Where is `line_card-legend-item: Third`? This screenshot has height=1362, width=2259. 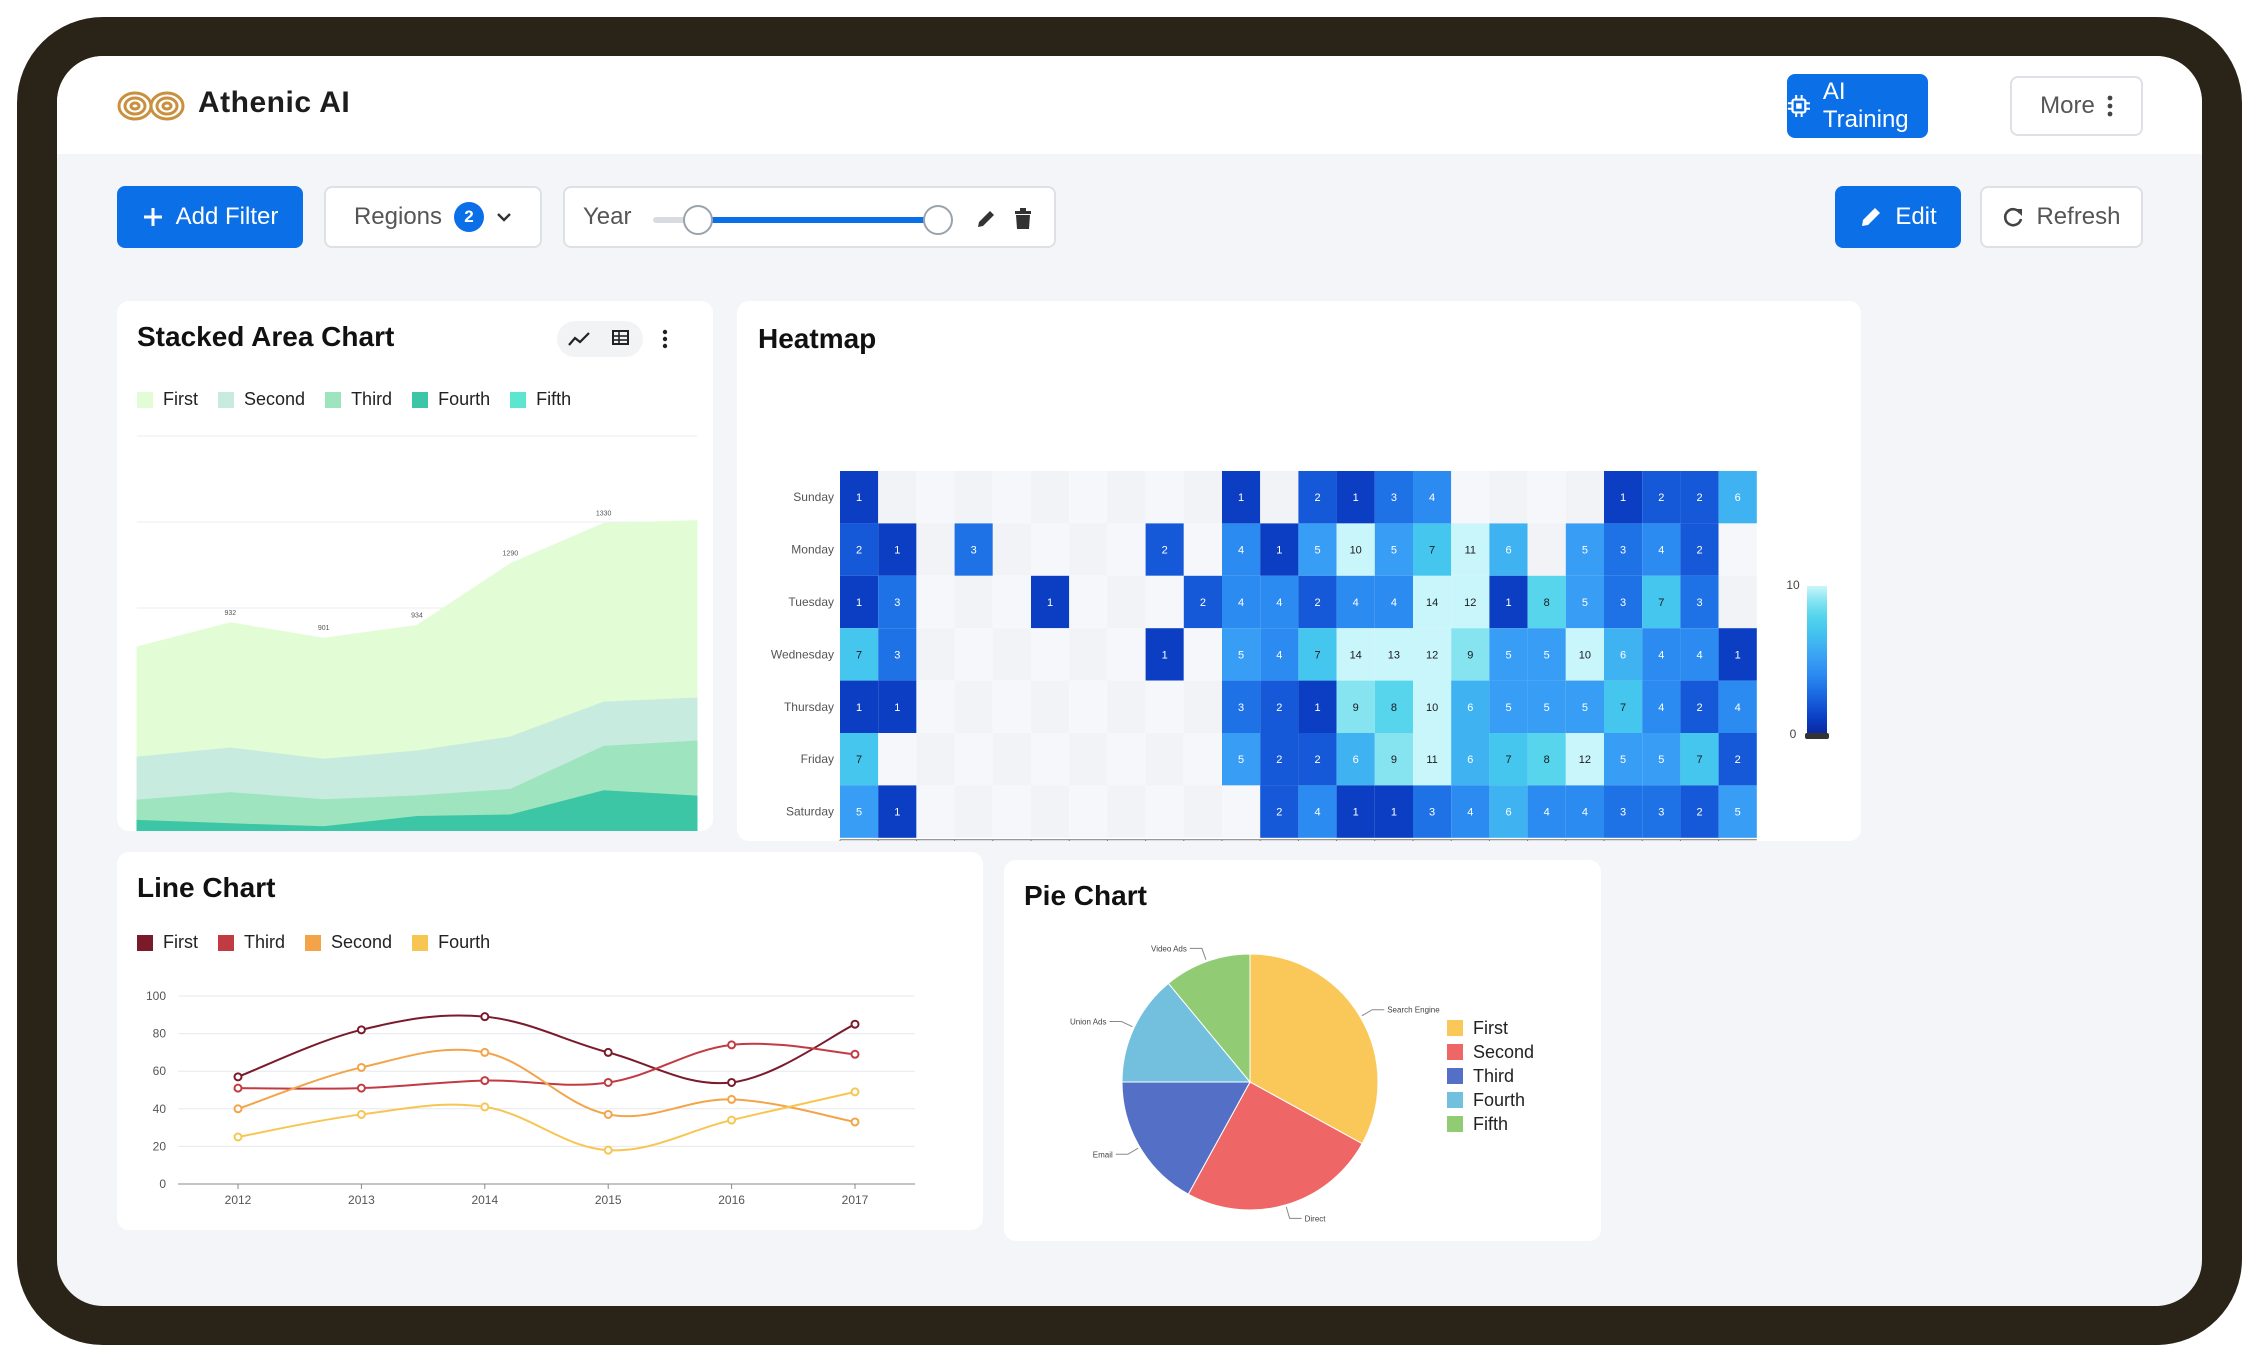 line_card-legend-item: Third is located at coordinates (251, 942).